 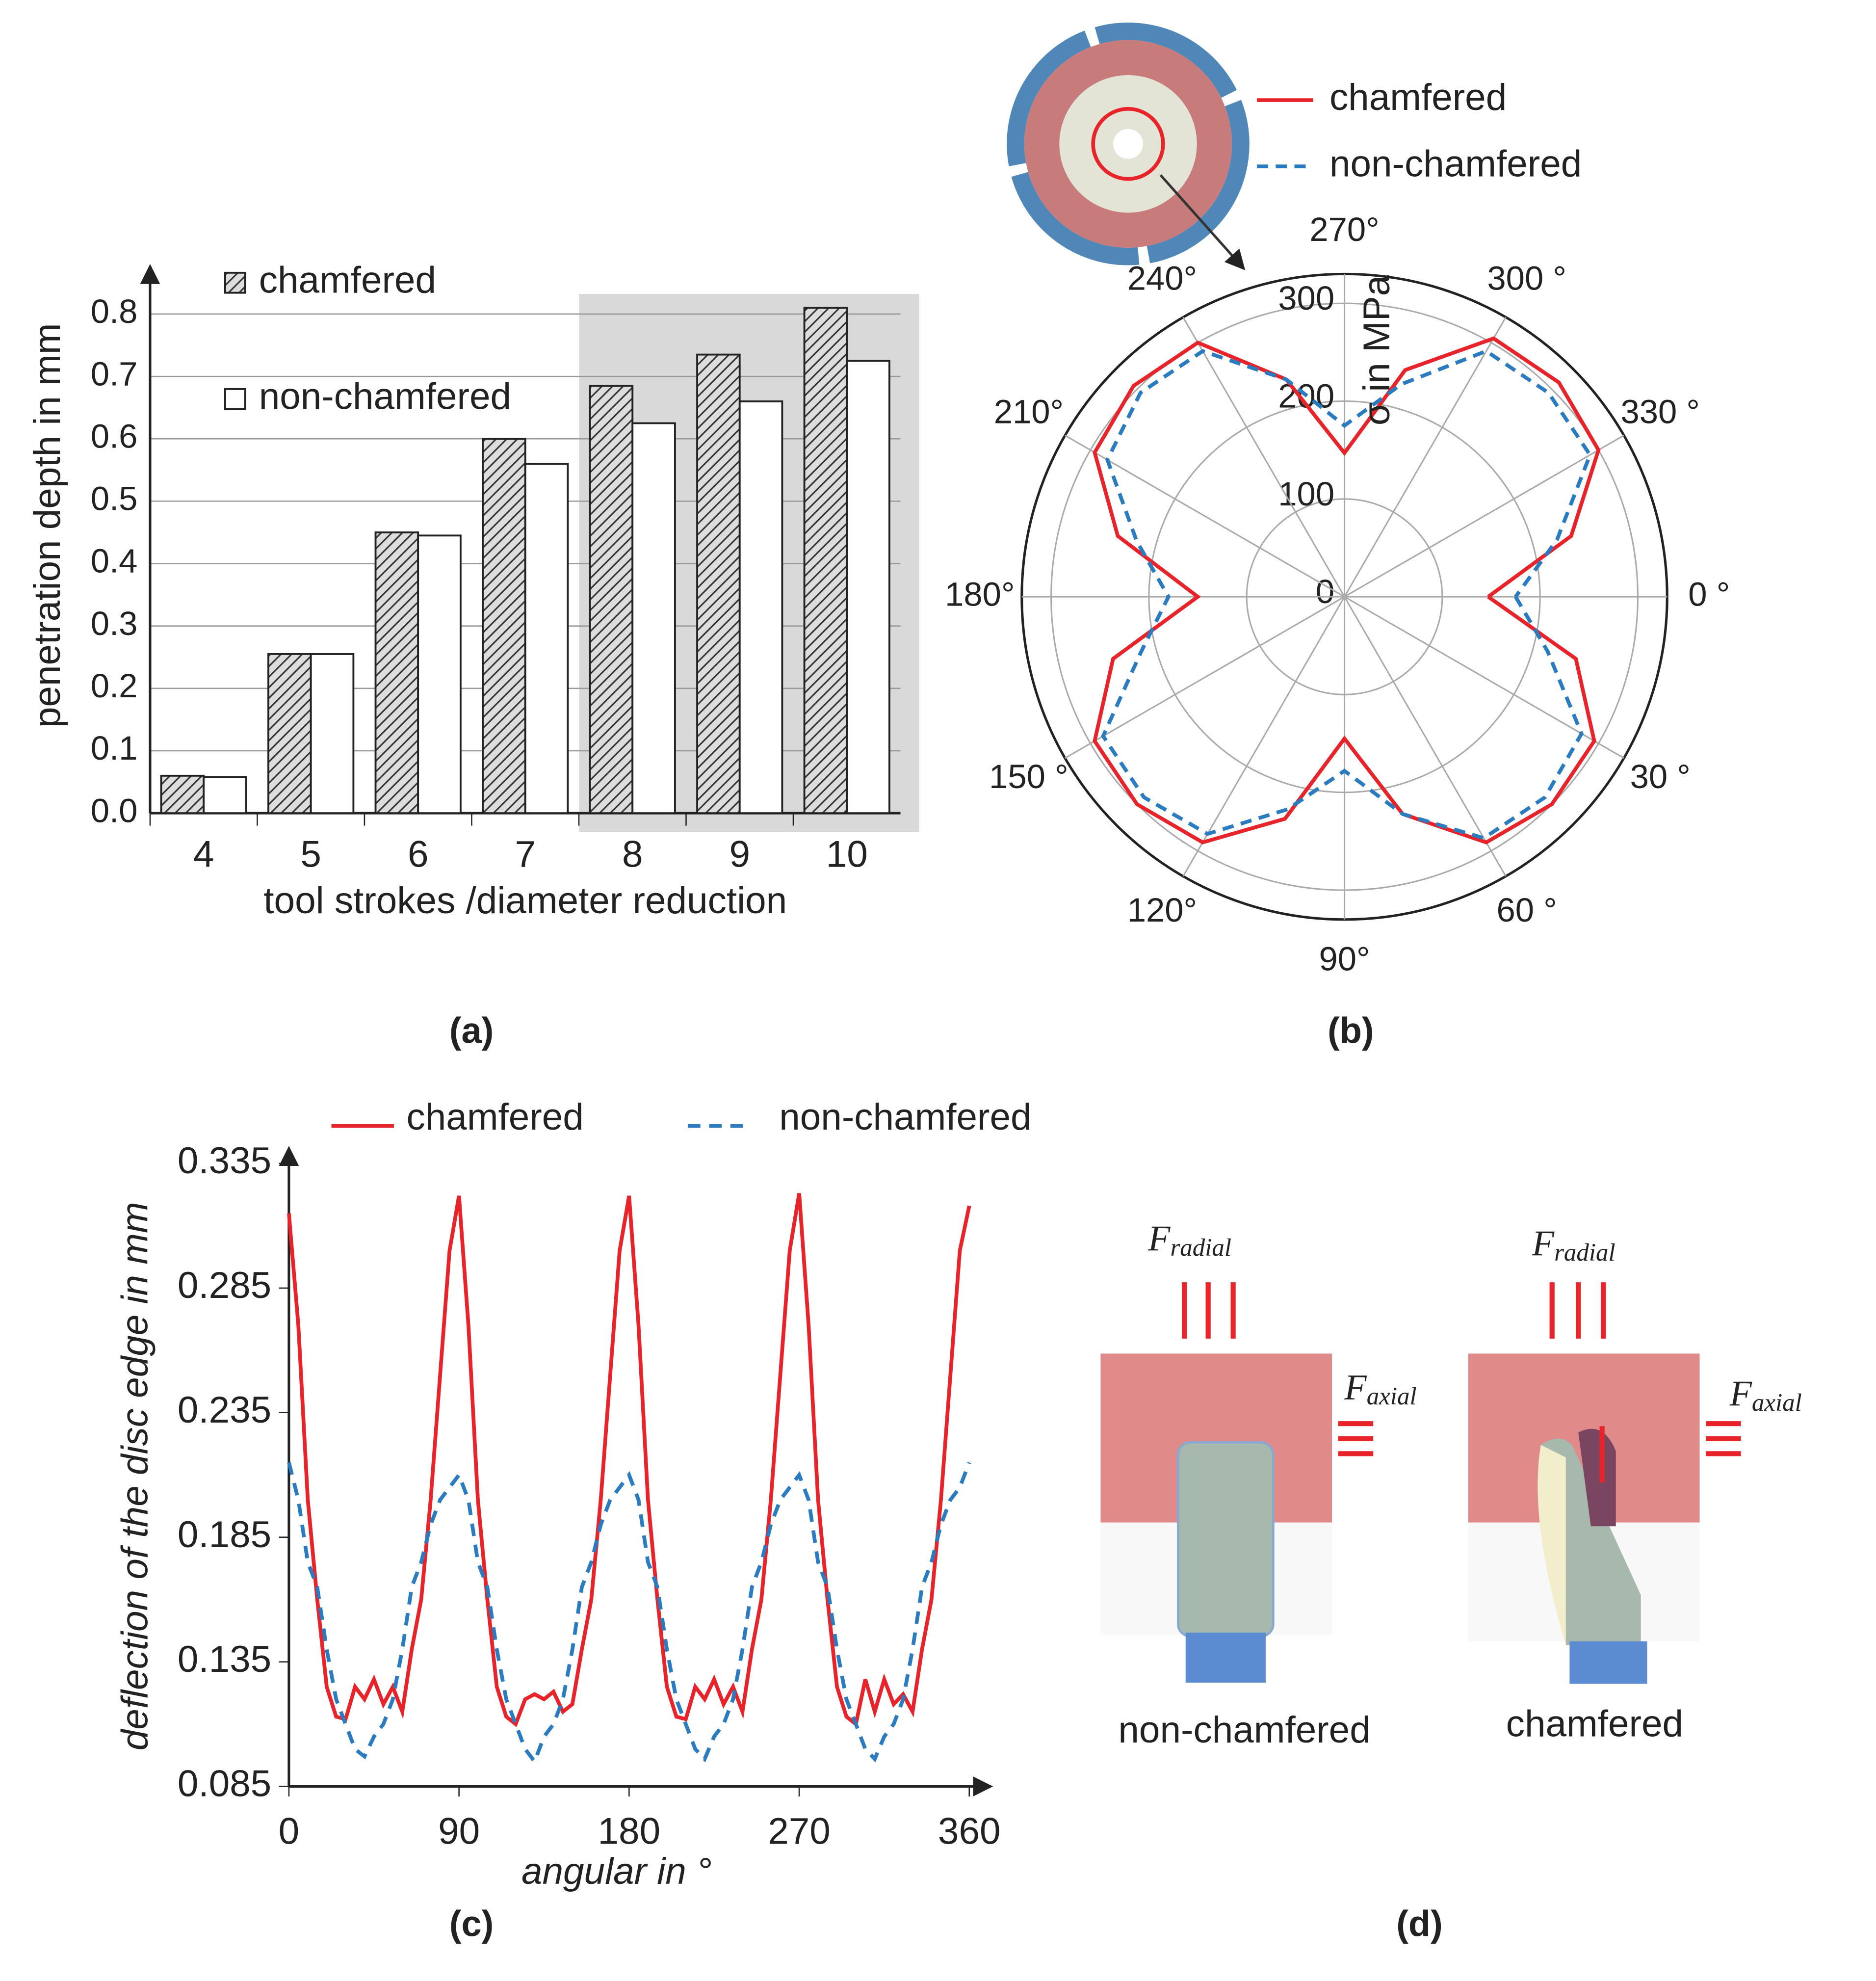 What do you see at coordinates (114, 374) in the screenshot?
I see `y-tick-label: 0.7` at bounding box center [114, 374].